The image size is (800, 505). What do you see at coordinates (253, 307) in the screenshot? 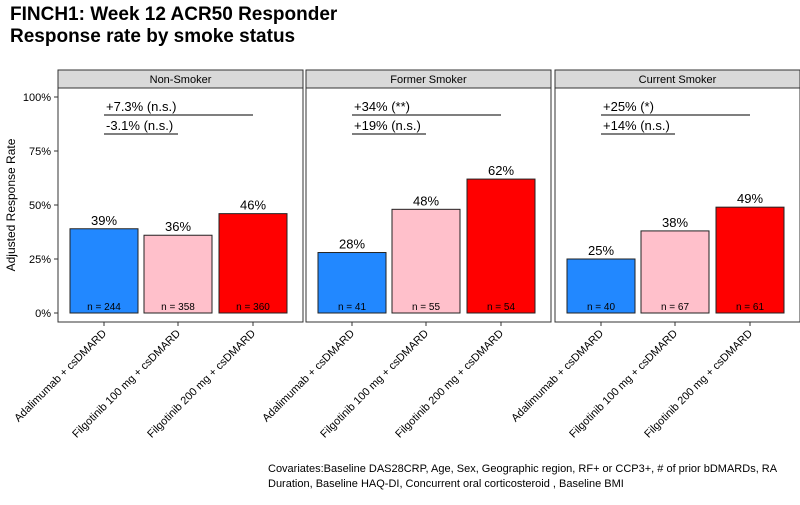
I see `bar-n-label: n = 360` at bounding box center [253, 307].